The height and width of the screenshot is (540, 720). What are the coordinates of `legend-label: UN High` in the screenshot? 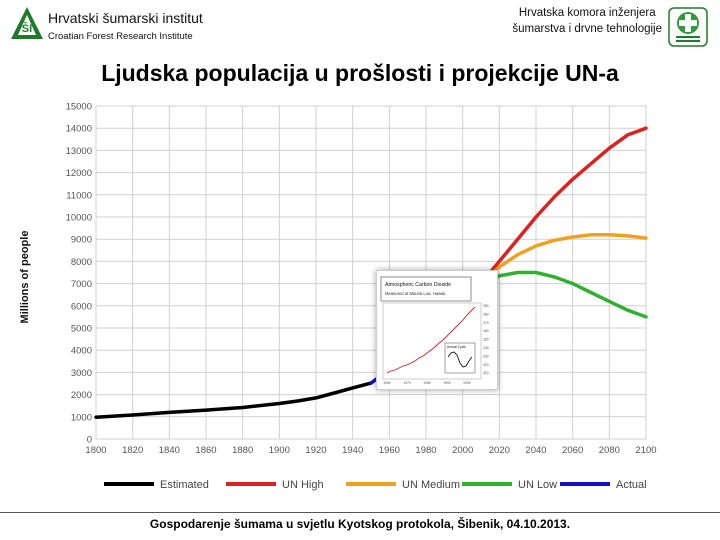 It's located at (303, 485).